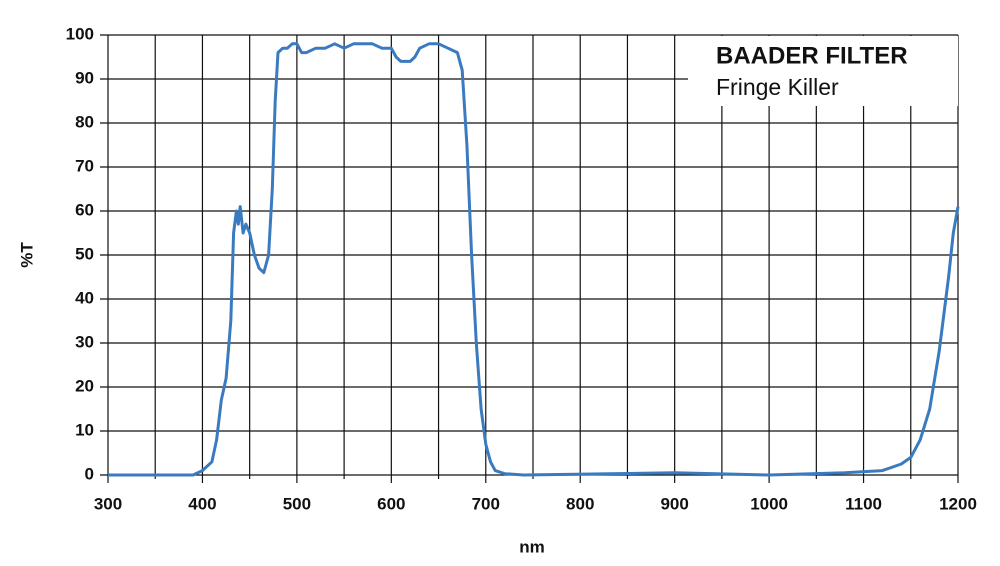  What do you see at coordinates (84, 429) in the screenshot?
I see `y-tick-label: 10` at bounding box center [84, 429].